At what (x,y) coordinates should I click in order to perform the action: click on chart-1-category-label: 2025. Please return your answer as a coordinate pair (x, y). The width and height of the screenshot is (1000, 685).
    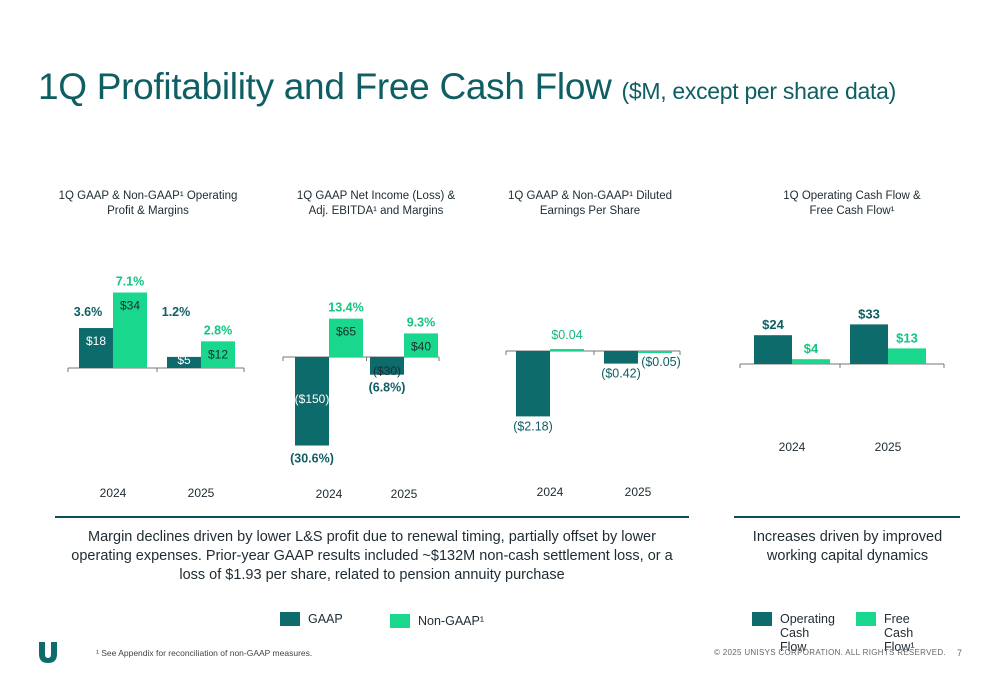
    Looking at the image, I should click on (201, 493).